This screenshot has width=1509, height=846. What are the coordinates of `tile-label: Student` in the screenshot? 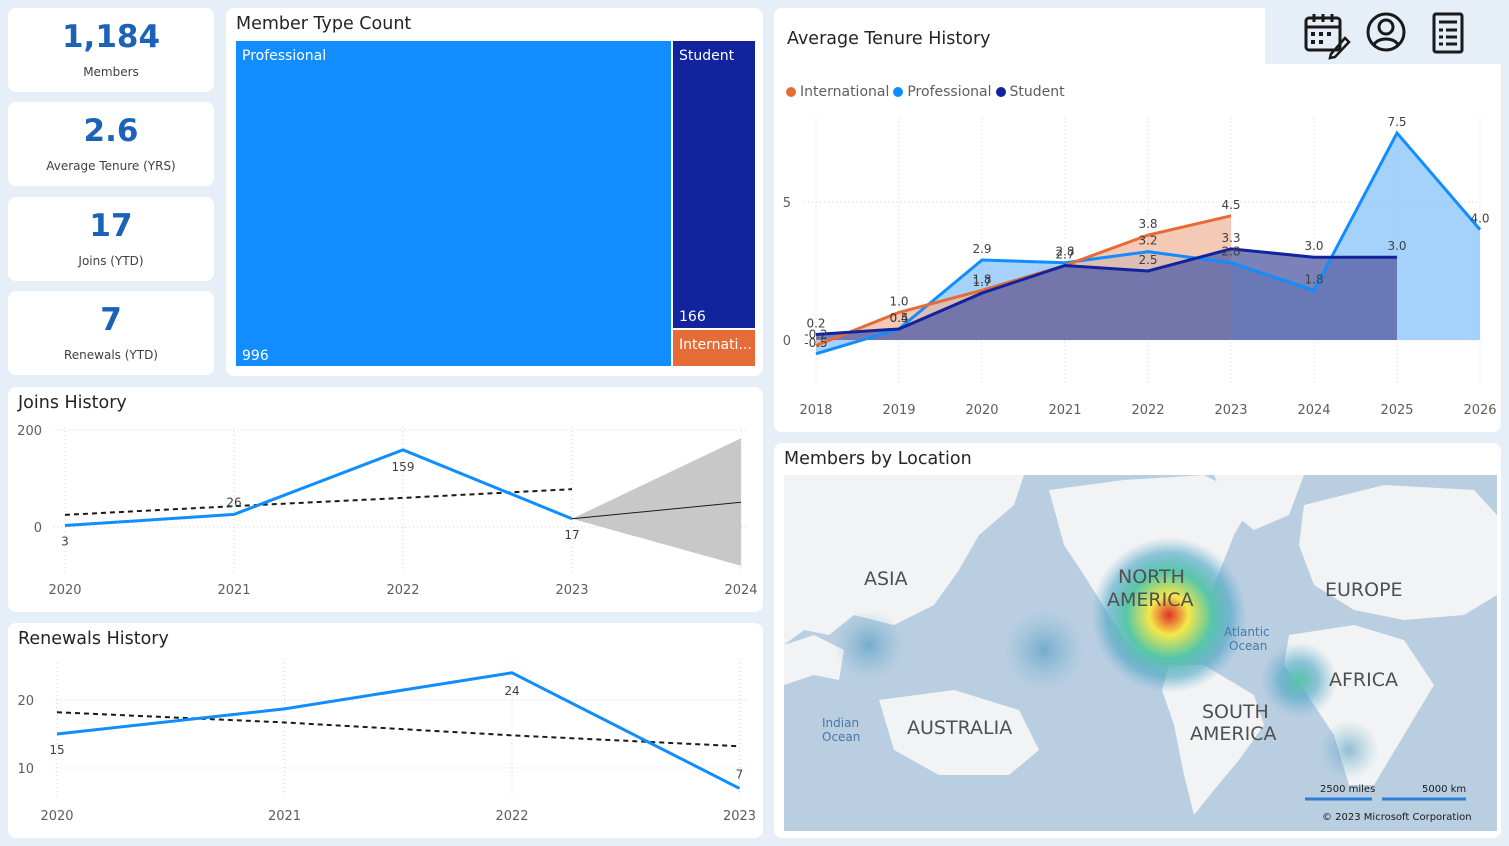 It's located at (707, 56).